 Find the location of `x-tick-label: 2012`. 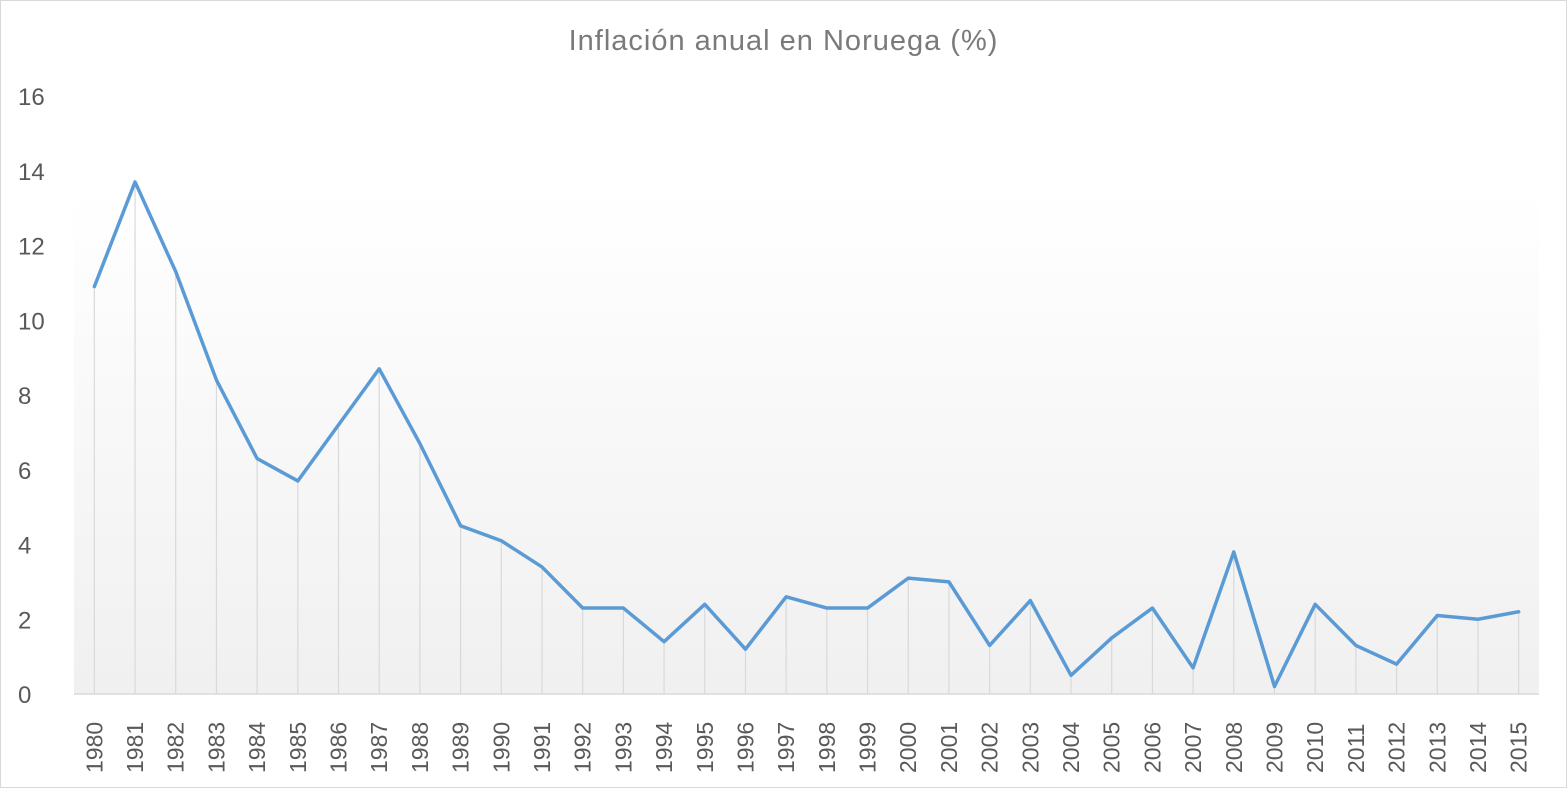

x-tick-label: 2012 is located at coordinates (1397, 747).